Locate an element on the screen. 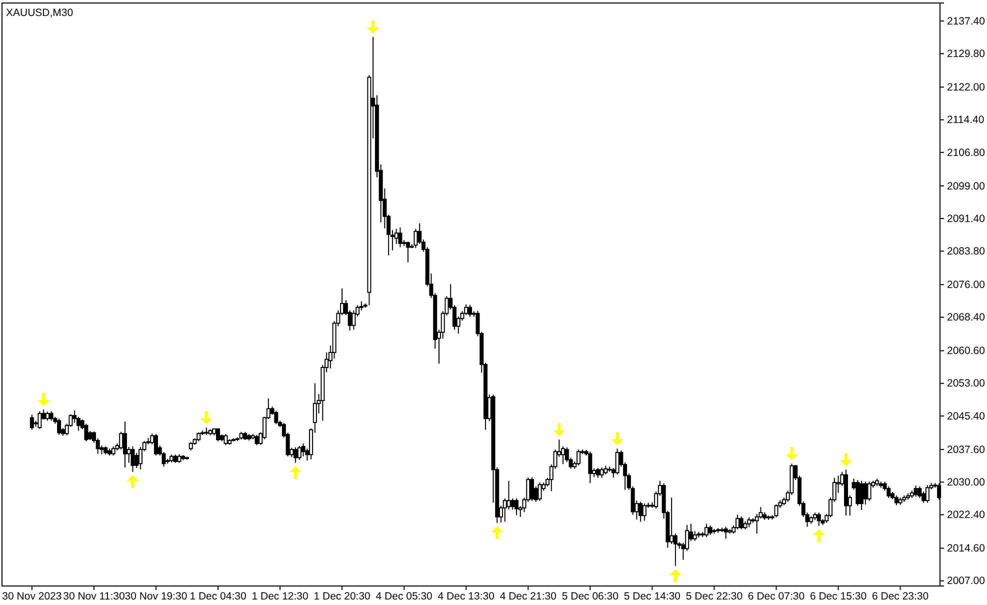 This screenshot has height=605, width=987. x-tick-label: 6 Dec 15:30 is located at coordinates (838, 596).